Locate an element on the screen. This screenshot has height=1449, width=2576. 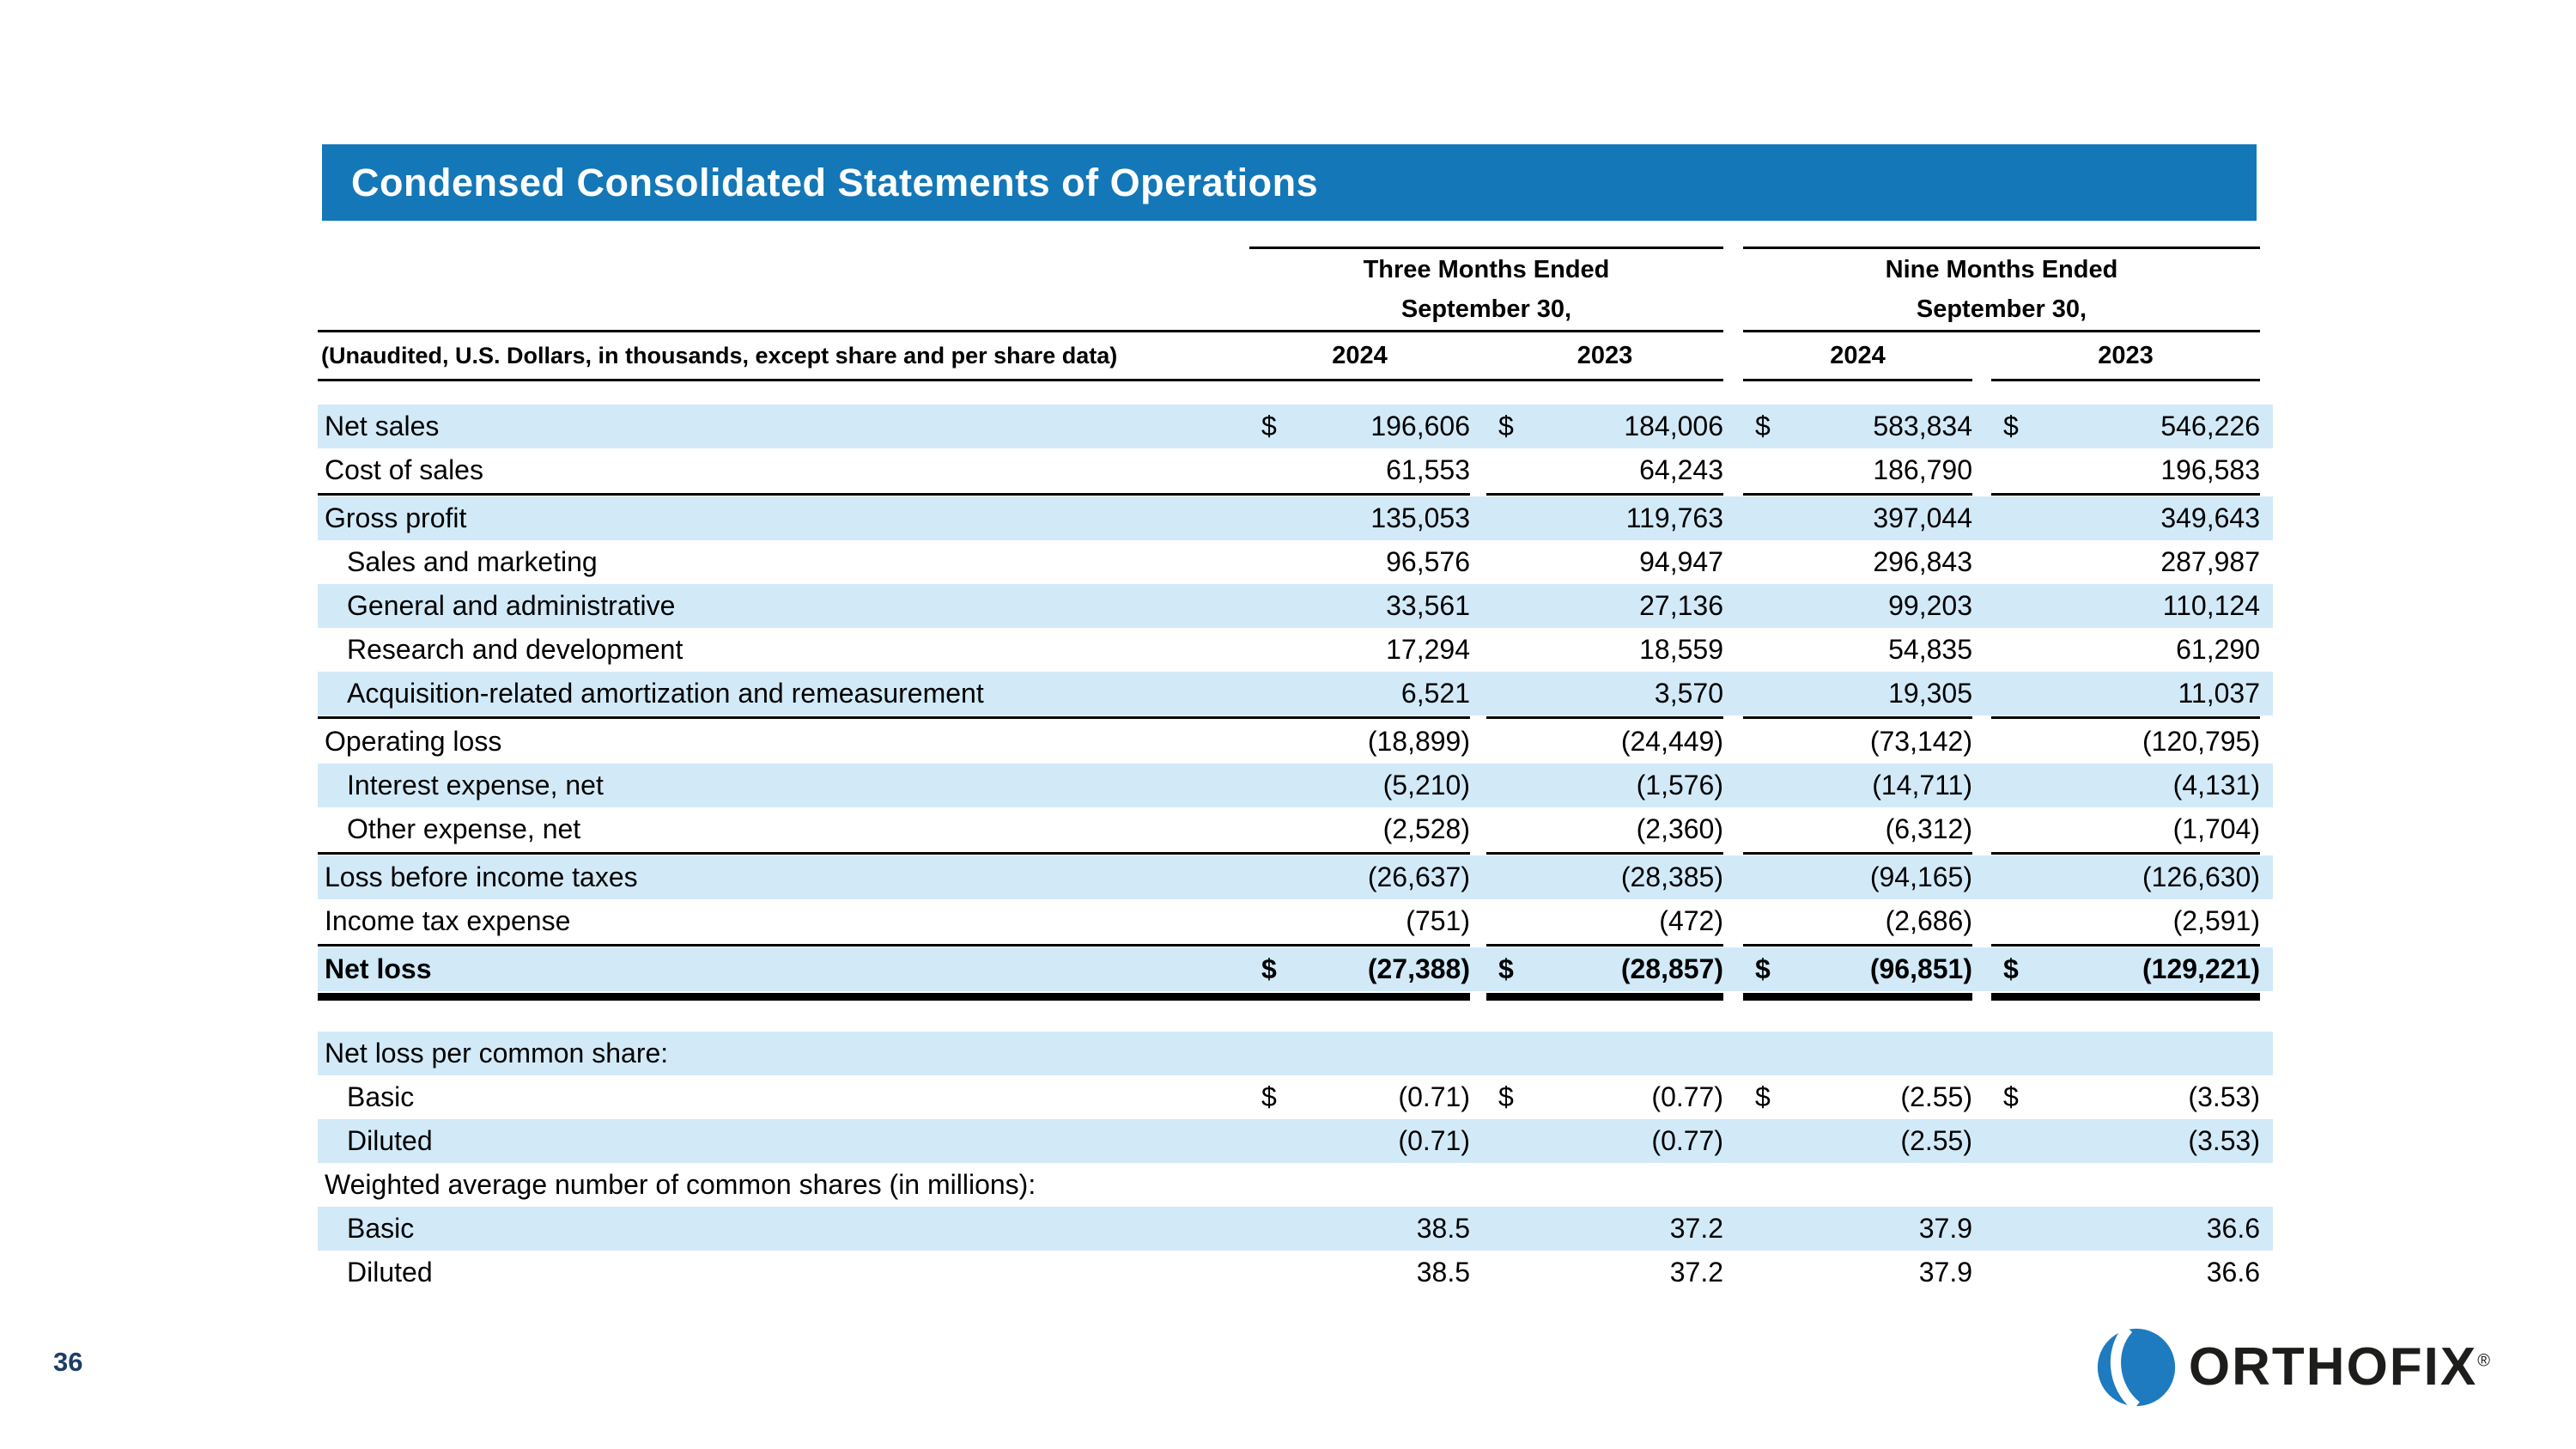
value-cell-3mo-2024: 135,053 is located at coordinates (1360, 518).